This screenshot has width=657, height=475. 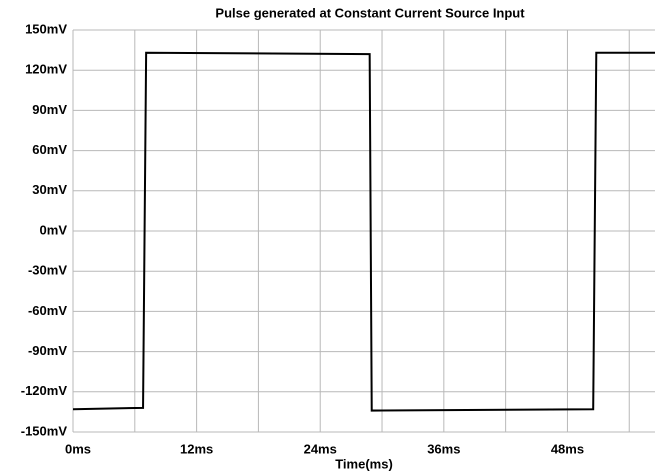 I want to click on y-tick-label: -90mV, so click(x=47, y=350).